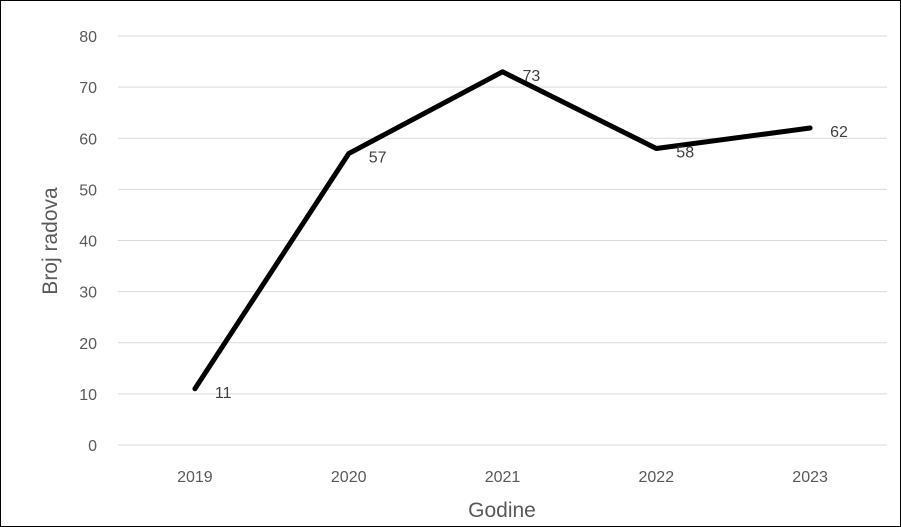 This screenshot has height=527, width=901. What do you see at coordinates (223, 393) in the screenshot?
I see `data-label-2019: 11` at bounding box center [223, 393].